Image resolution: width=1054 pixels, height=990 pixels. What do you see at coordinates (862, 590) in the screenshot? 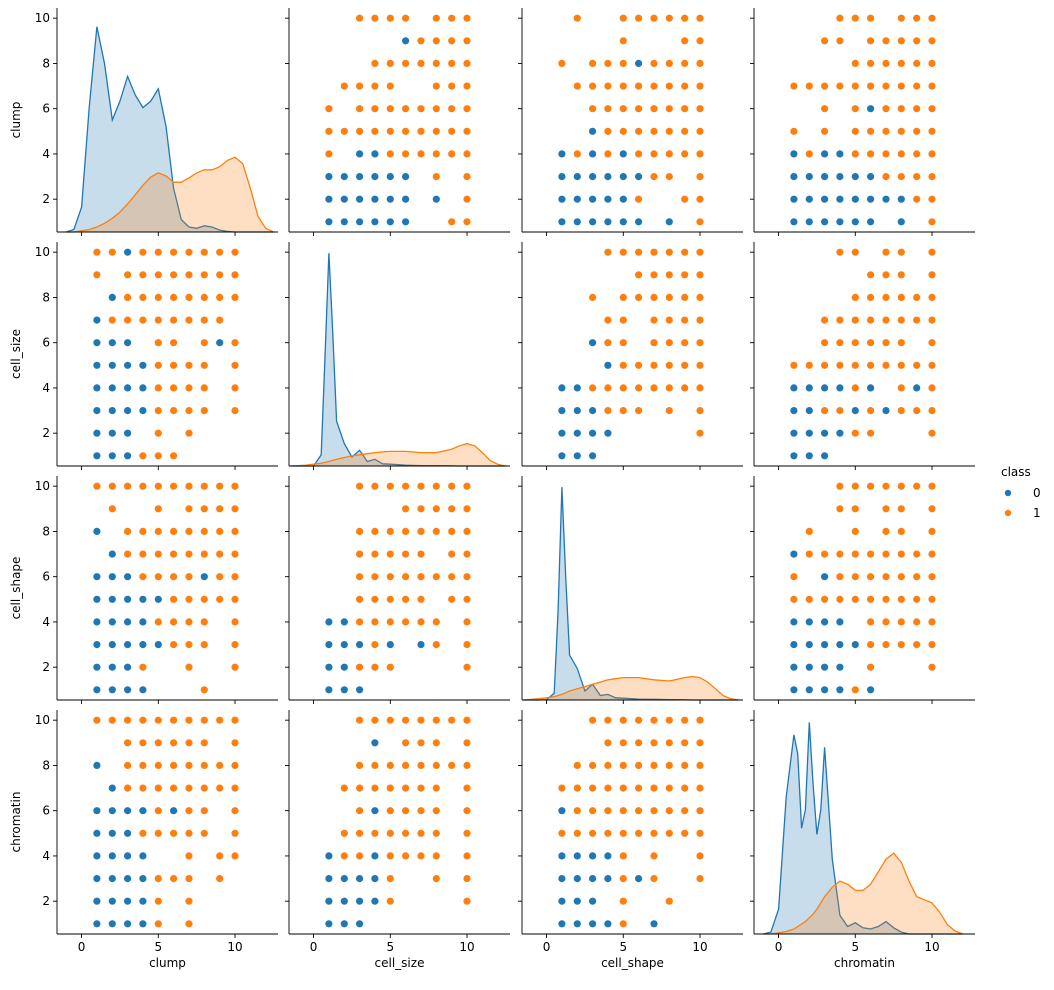
I see `panel-cell_shape-vs-chromatin` at bounding box center [862, 590].